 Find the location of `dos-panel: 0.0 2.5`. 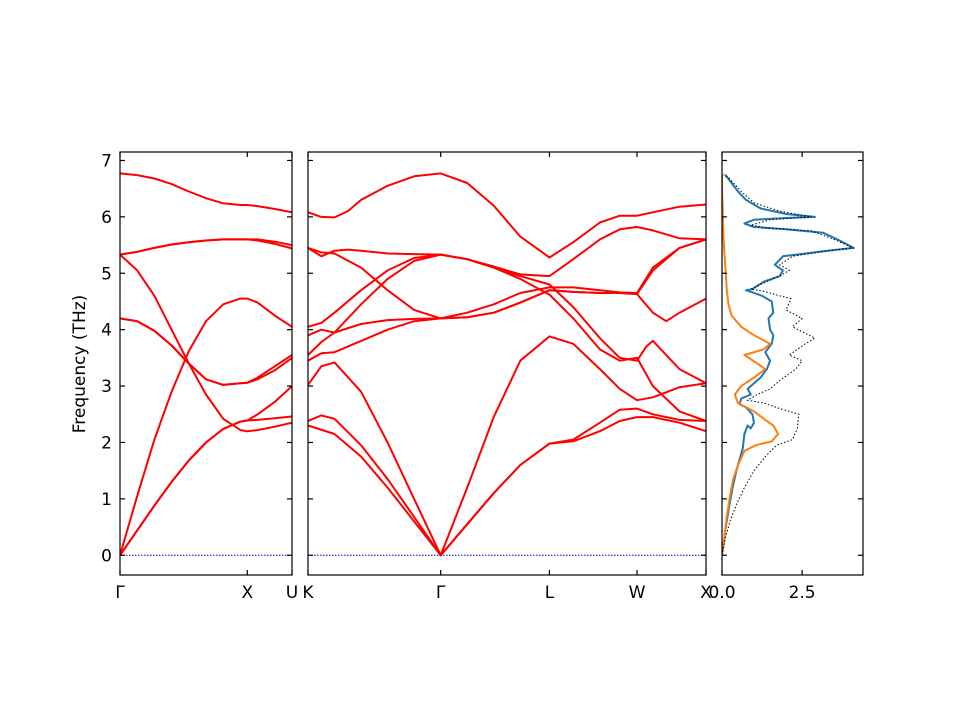

dos-panel: 0.0 2.5 is located at coordinates (786, 377).